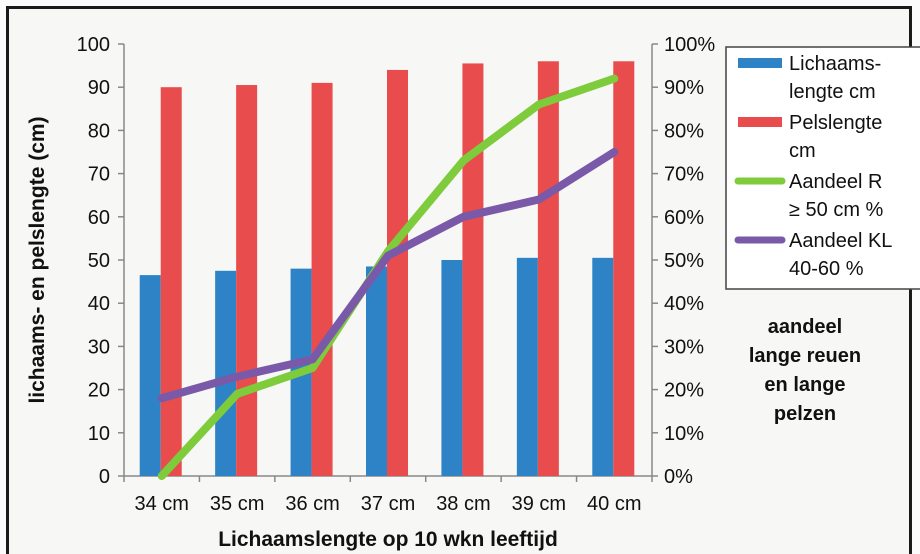 This screenshot has width=920, height=554. Describe the element at coordinates (805, 414) in the screenshot. I see `right-axis-title-line: pelzen` at that location.